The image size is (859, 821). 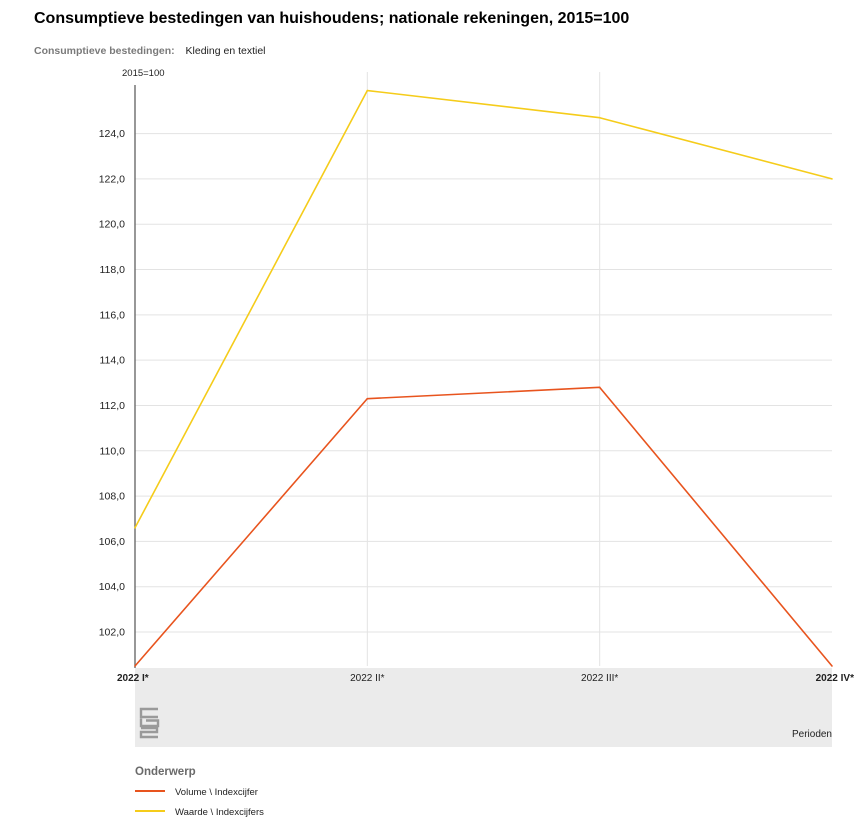 What do you see at coordinates (112, 497) in the screenshot?
I see `y-tick-label: 108,0` at bounding box center [112, 497].